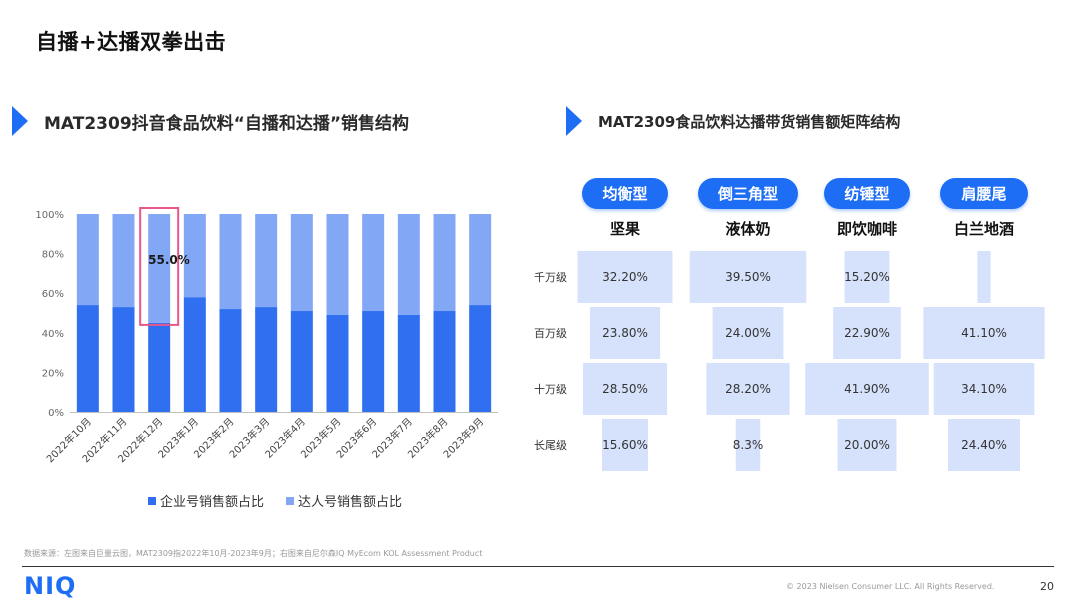 The width and height of the screenshot is (1080, 608). I want to click on tier-label: 长尾级, so click(550, 445).